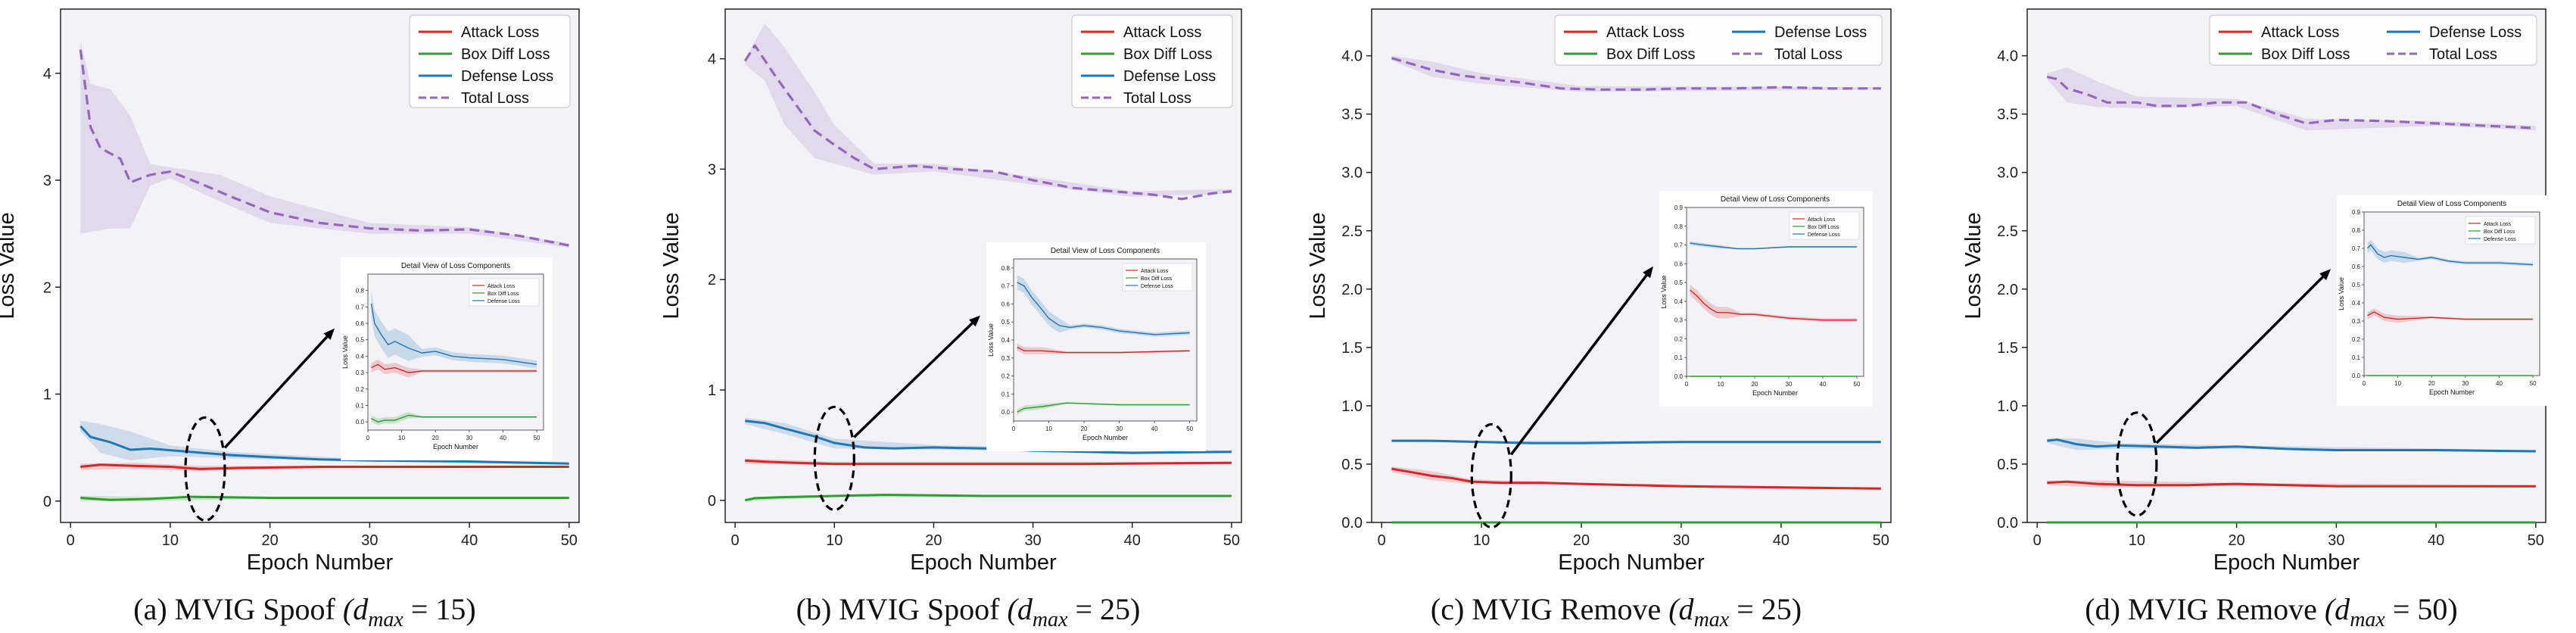 Image resolution: width=2576 pixels, height=633 pixels. What do you see at coordinates (1352, 523) in the screenshot?
I see `y-tick-label: 0.0` at bounding box center [1352, 523].